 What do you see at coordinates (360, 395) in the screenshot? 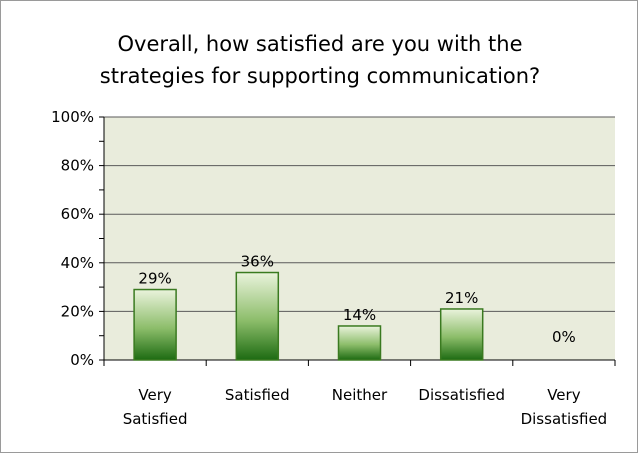
I see `x-tick-label: Neither` at bounding box center [360, 395].